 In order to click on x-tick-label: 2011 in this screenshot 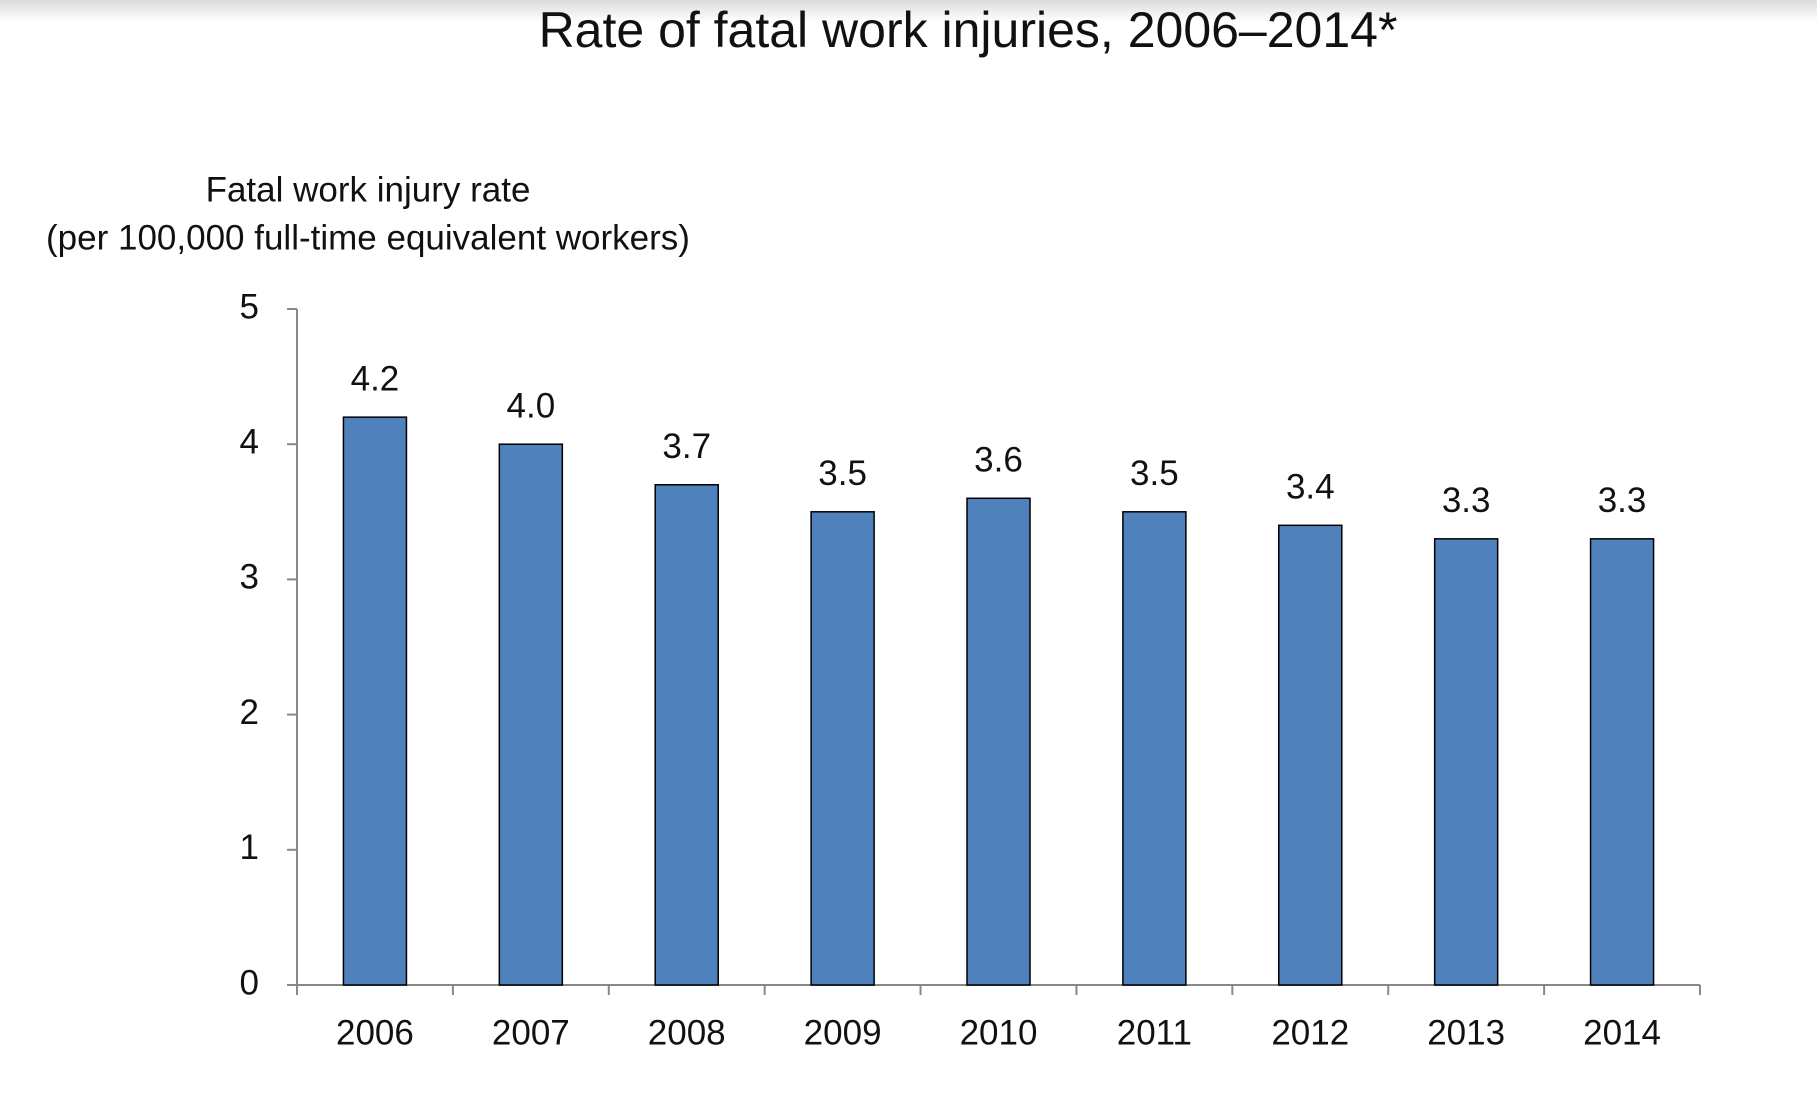, I will do `click(1154, 1032)`.